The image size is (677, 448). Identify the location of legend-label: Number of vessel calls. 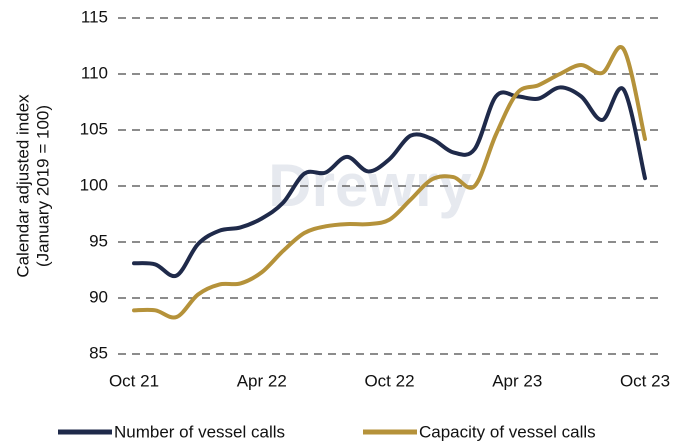
(199, 431).